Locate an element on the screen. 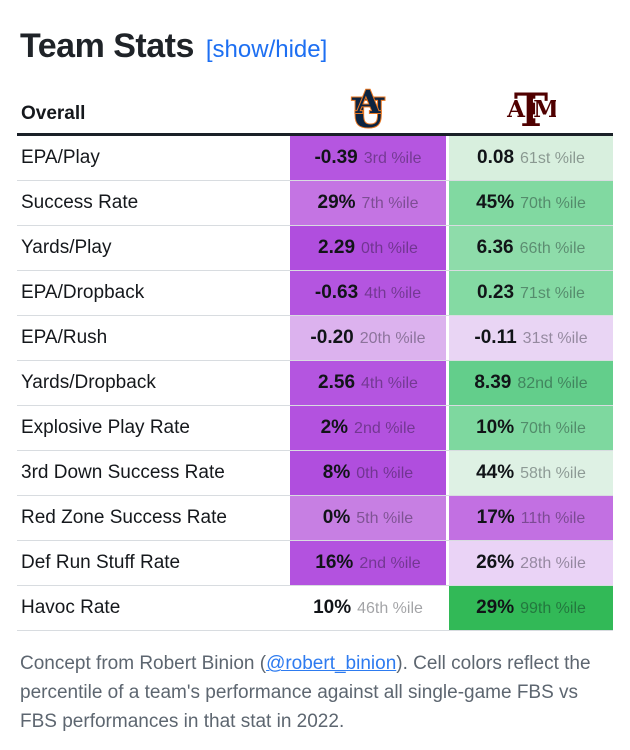  auburn-stat-percentile: 7th %ile is located at coordinates (390, 204).